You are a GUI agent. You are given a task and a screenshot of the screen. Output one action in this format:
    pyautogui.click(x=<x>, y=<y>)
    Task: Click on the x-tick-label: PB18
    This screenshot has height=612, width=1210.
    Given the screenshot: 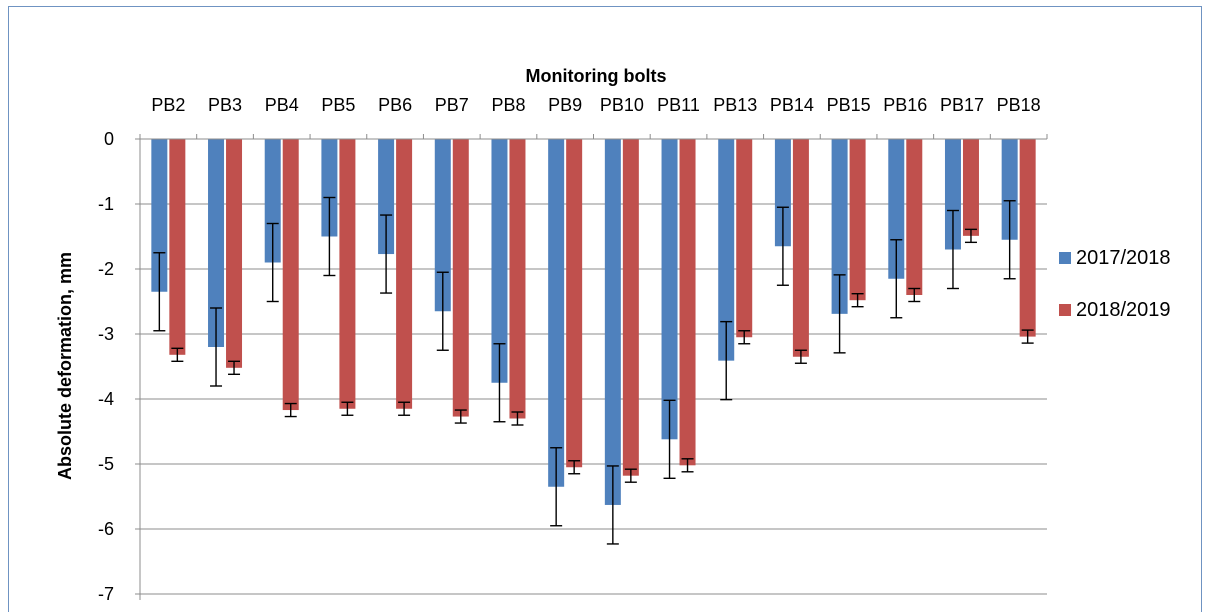 What is the action you would take?
    pyautogui.click(x=1019, y=105)
    